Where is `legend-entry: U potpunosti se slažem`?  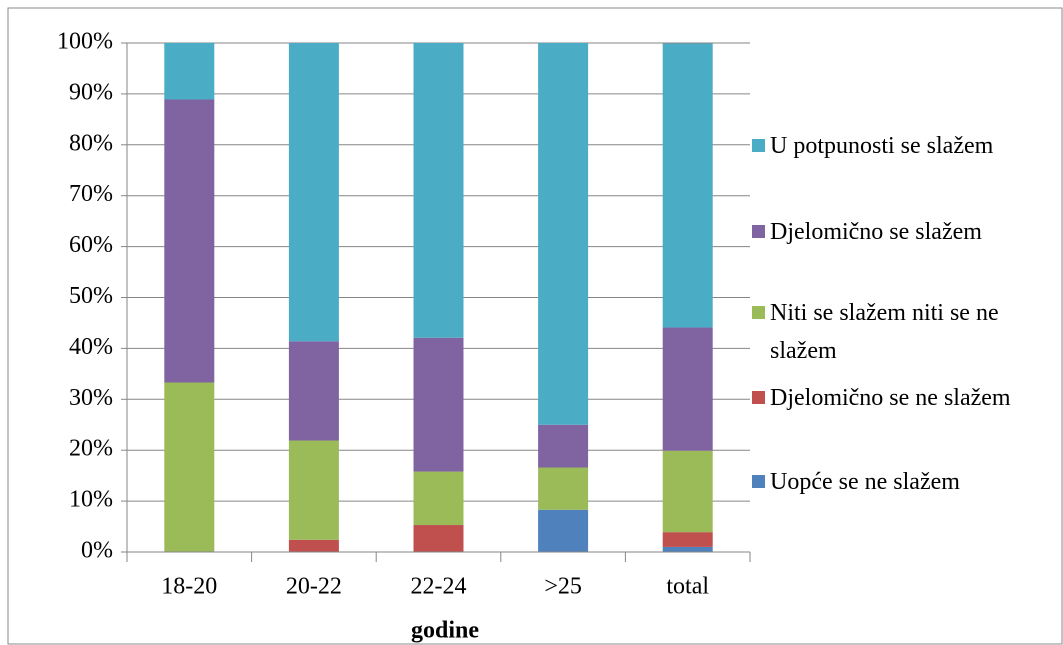
legend-entry: U potpunosti se slažem is located at coordinates (903, 146).